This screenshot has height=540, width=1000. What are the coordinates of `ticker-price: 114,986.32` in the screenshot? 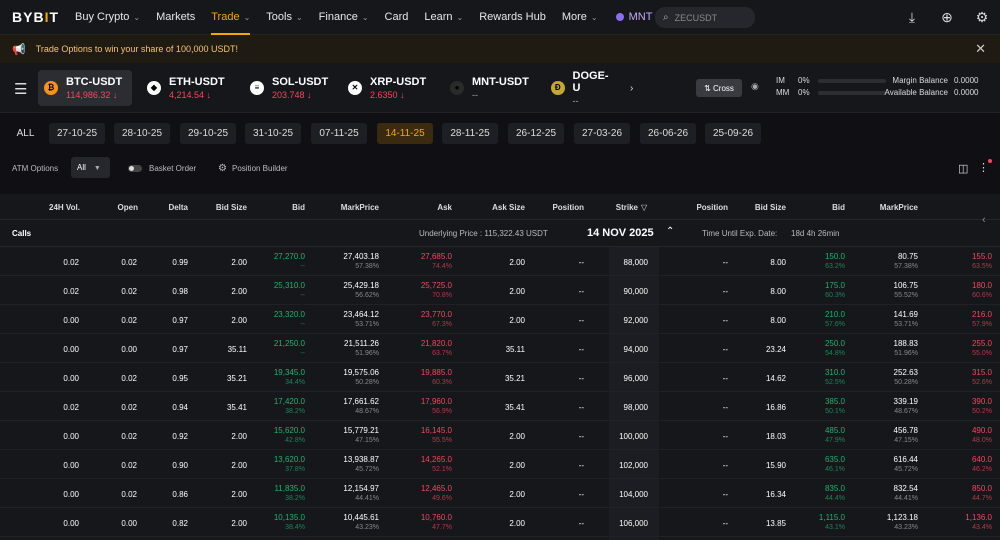 It's located at (88, 95).